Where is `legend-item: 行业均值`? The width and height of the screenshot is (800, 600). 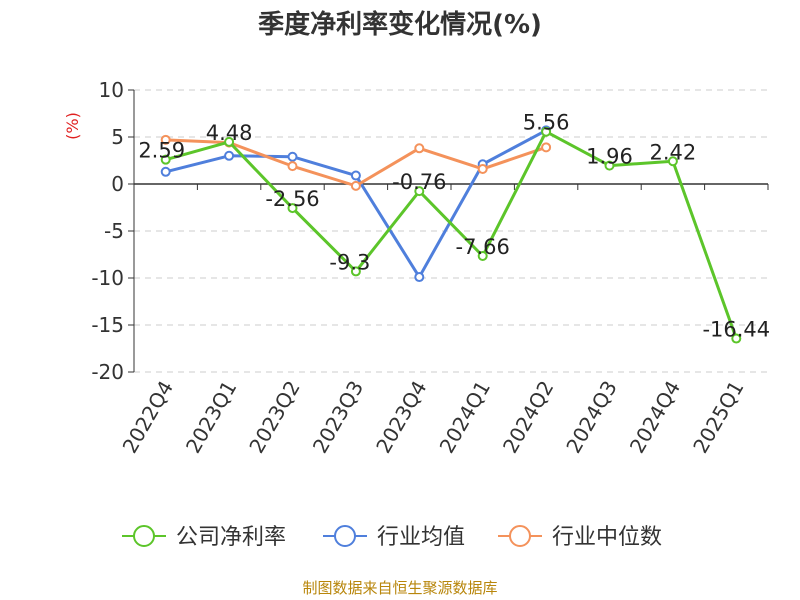 legend-item: 行业均值 is located at coordinates (394, 537).